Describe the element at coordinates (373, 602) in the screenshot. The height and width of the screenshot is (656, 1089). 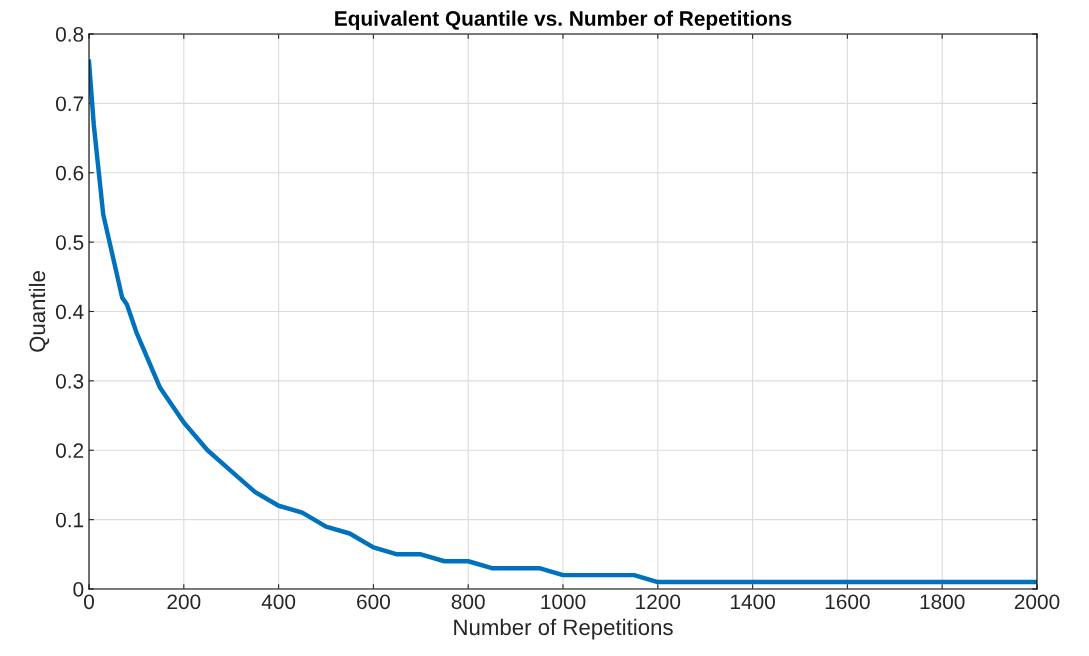
I see `x-tick-label: 600` at that location.